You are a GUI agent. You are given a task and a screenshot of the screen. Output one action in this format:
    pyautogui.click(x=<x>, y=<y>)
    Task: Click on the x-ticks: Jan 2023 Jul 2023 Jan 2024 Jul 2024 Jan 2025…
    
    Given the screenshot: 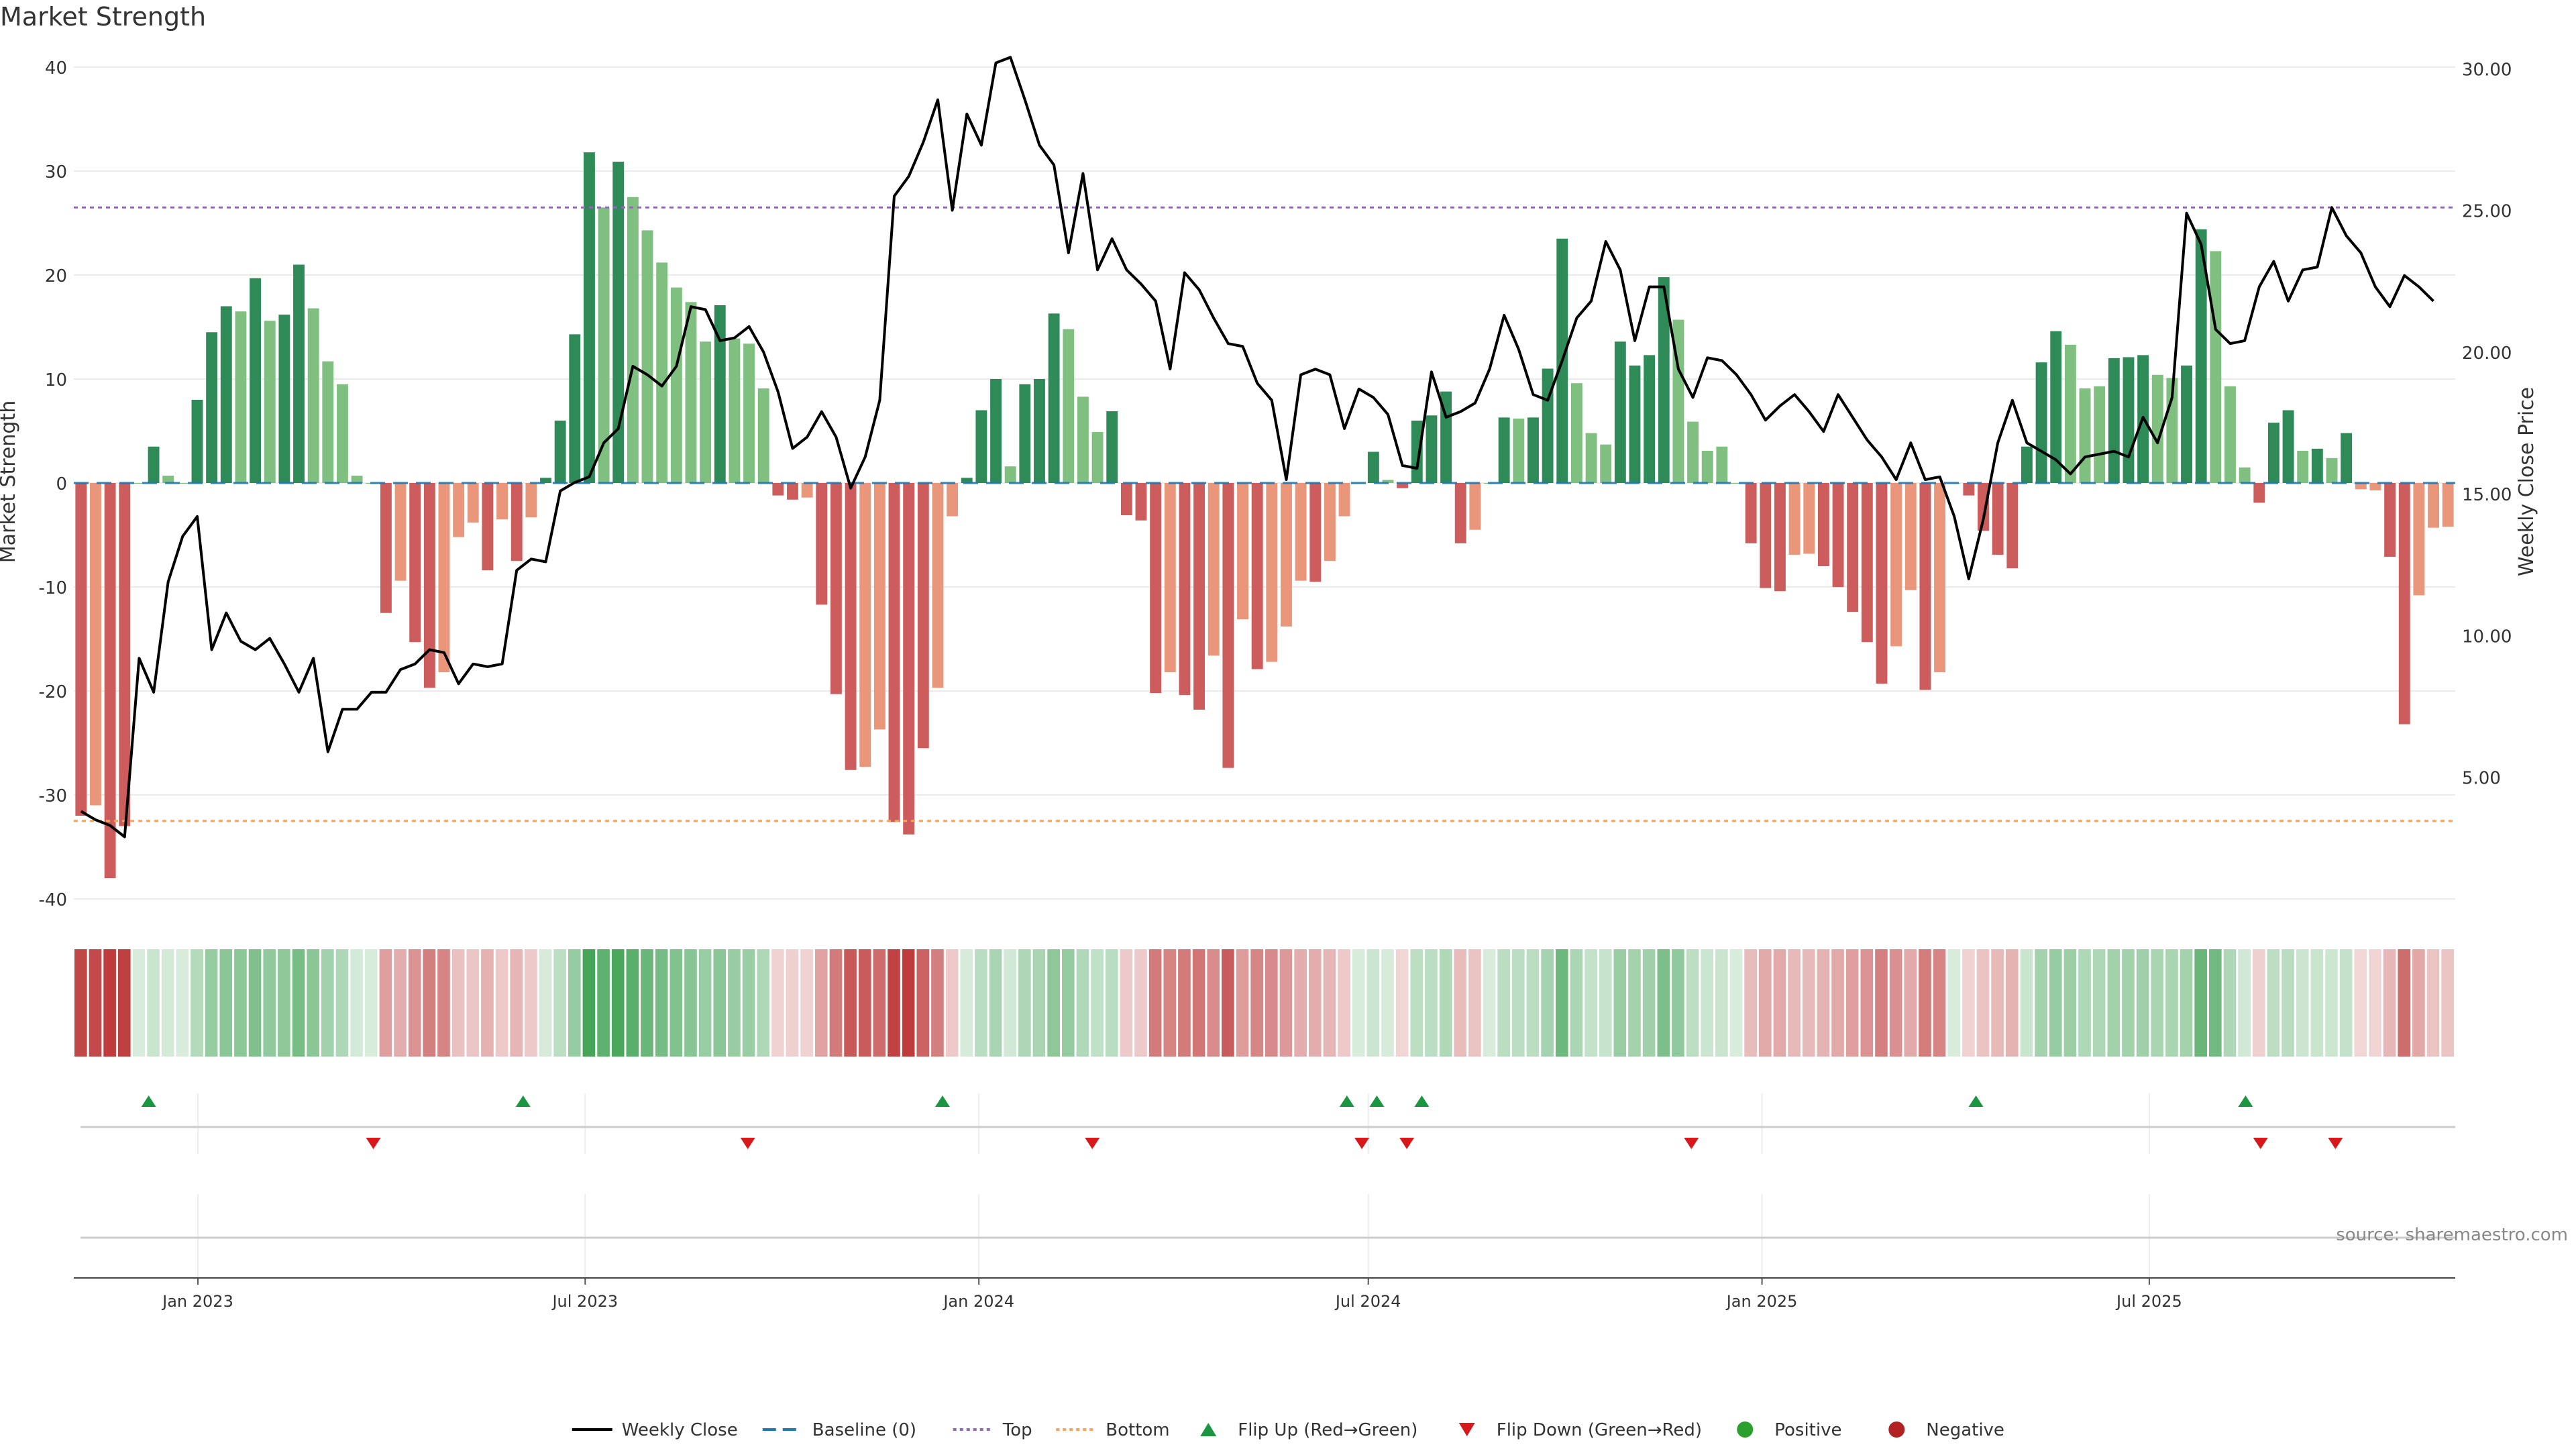 What is the action you would take?
    pyautogui.click(x=1171, y=1294)
    